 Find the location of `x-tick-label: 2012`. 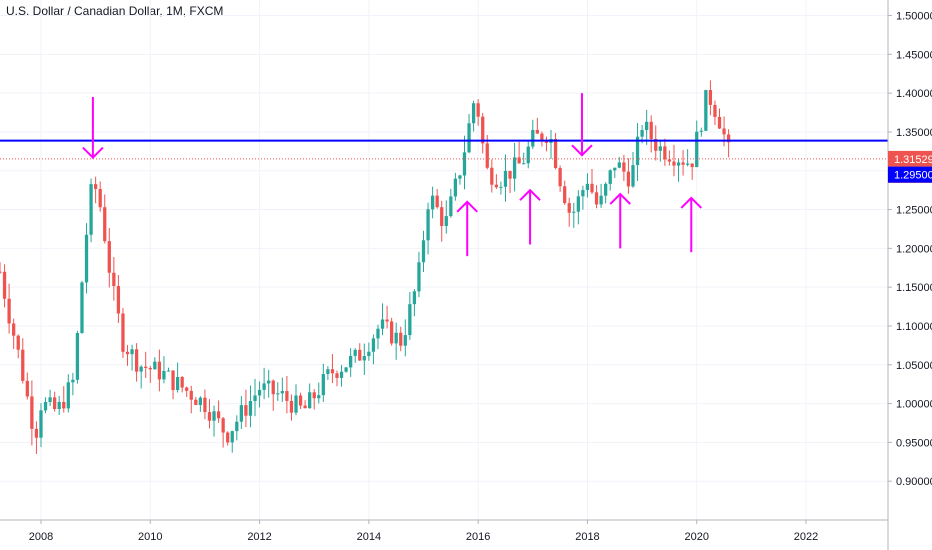

x-tick-label: 2012 is located at coordinates (259, 537).